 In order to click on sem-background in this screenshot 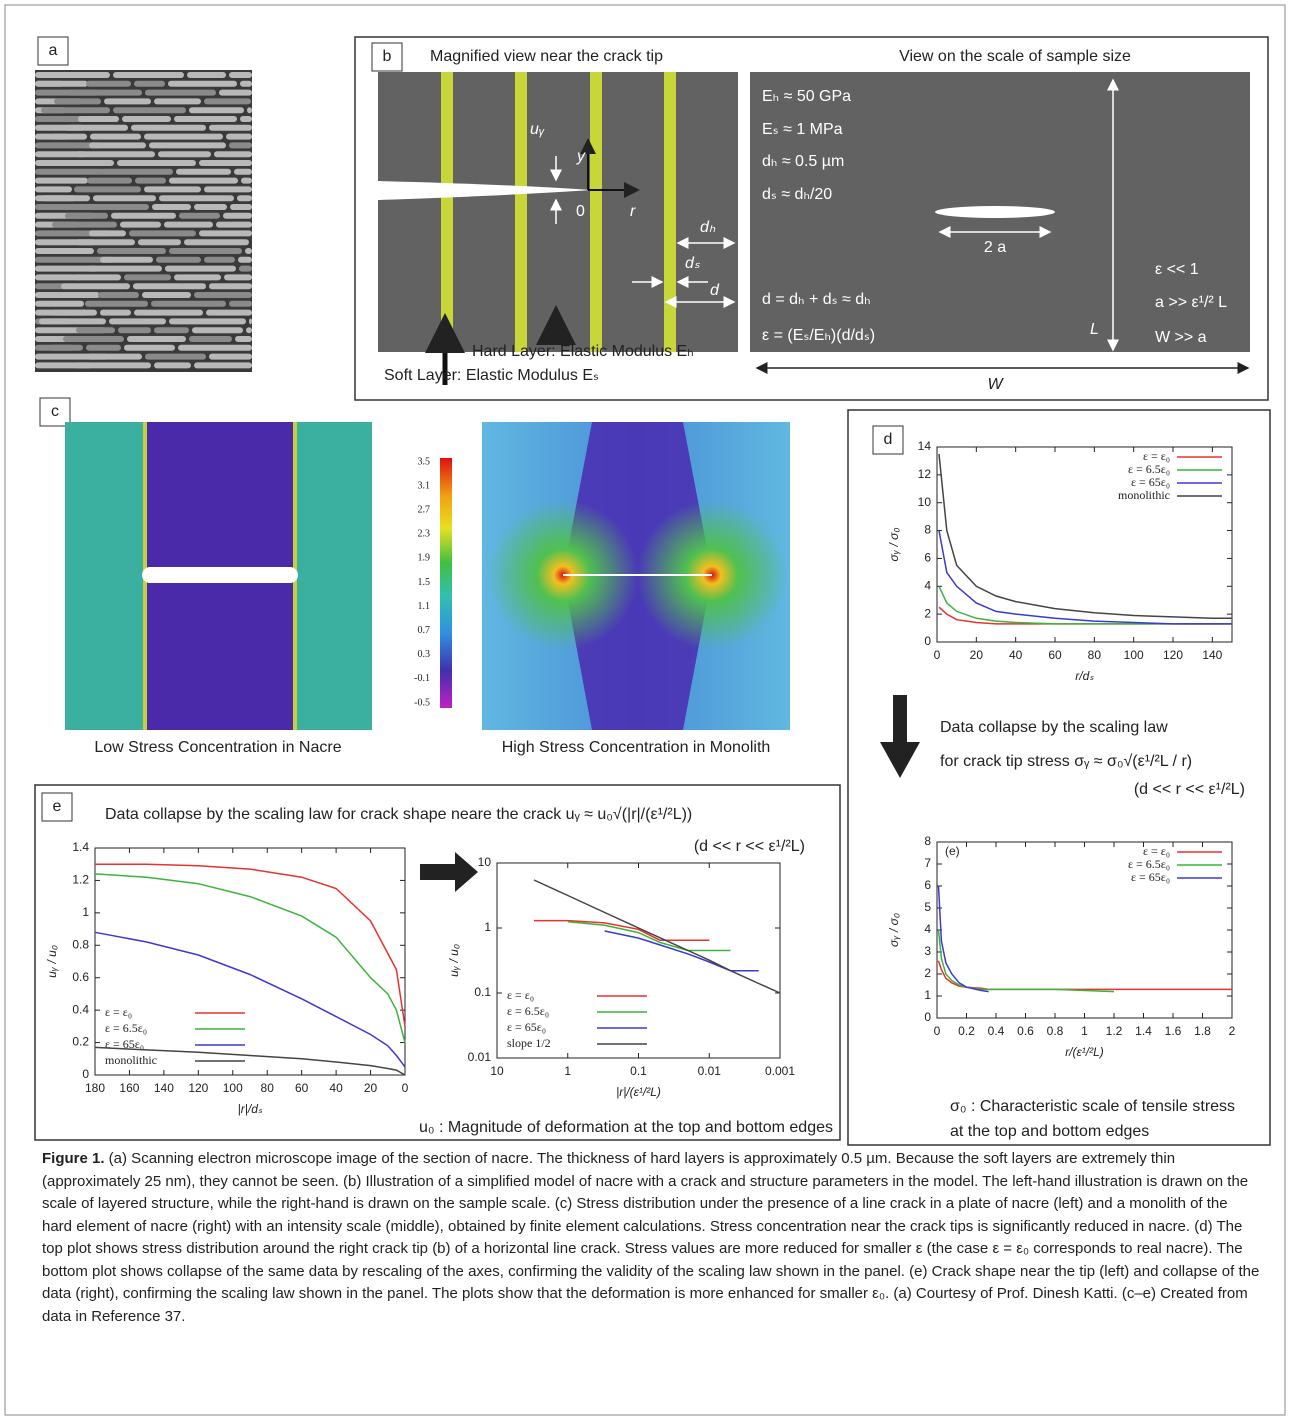, I will do `click(143, 221)`.